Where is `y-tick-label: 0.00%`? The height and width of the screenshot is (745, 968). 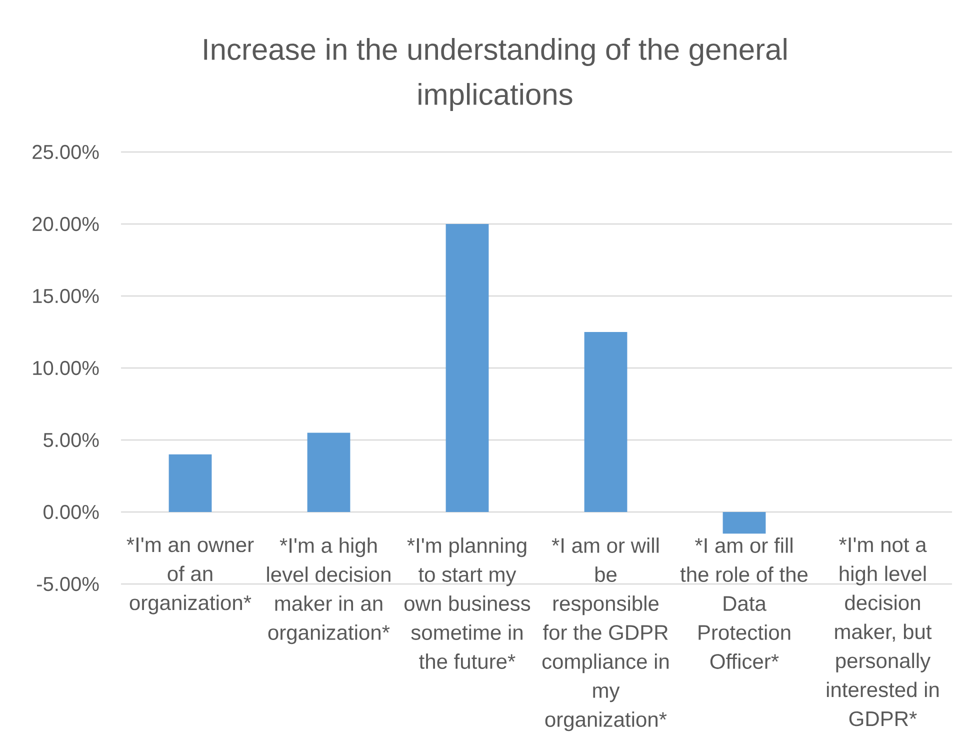 y-tick-label: 0.00% is located at coordinates (71, 512).